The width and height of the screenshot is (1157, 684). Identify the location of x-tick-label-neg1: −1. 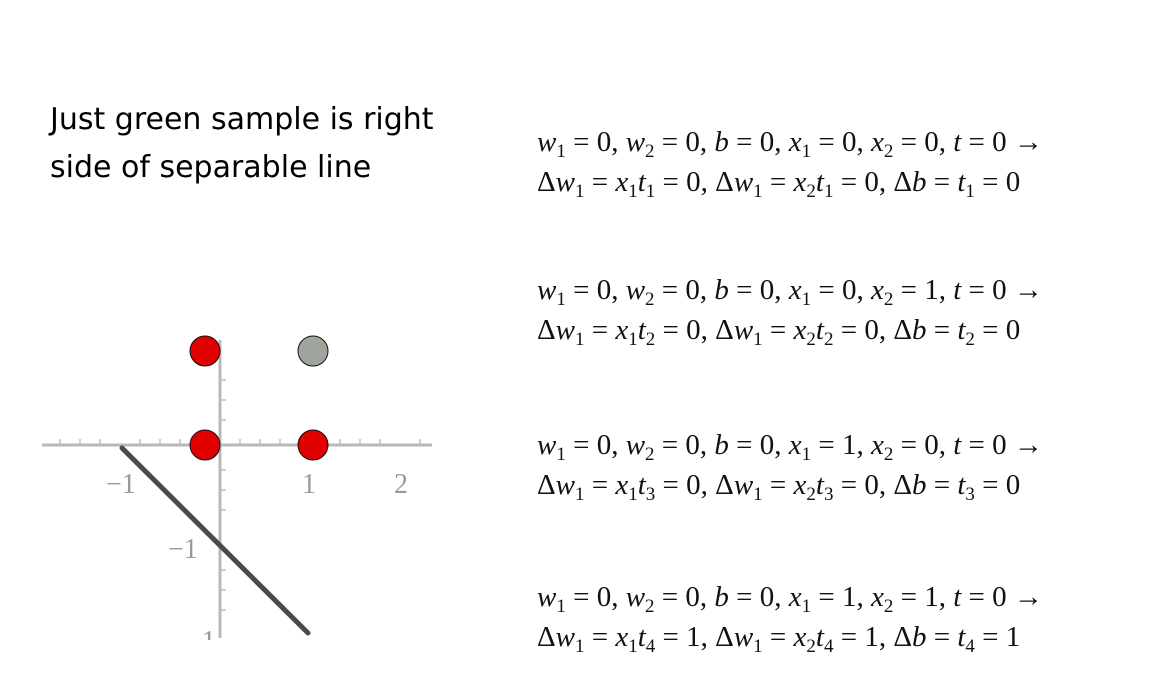
(121, 484).